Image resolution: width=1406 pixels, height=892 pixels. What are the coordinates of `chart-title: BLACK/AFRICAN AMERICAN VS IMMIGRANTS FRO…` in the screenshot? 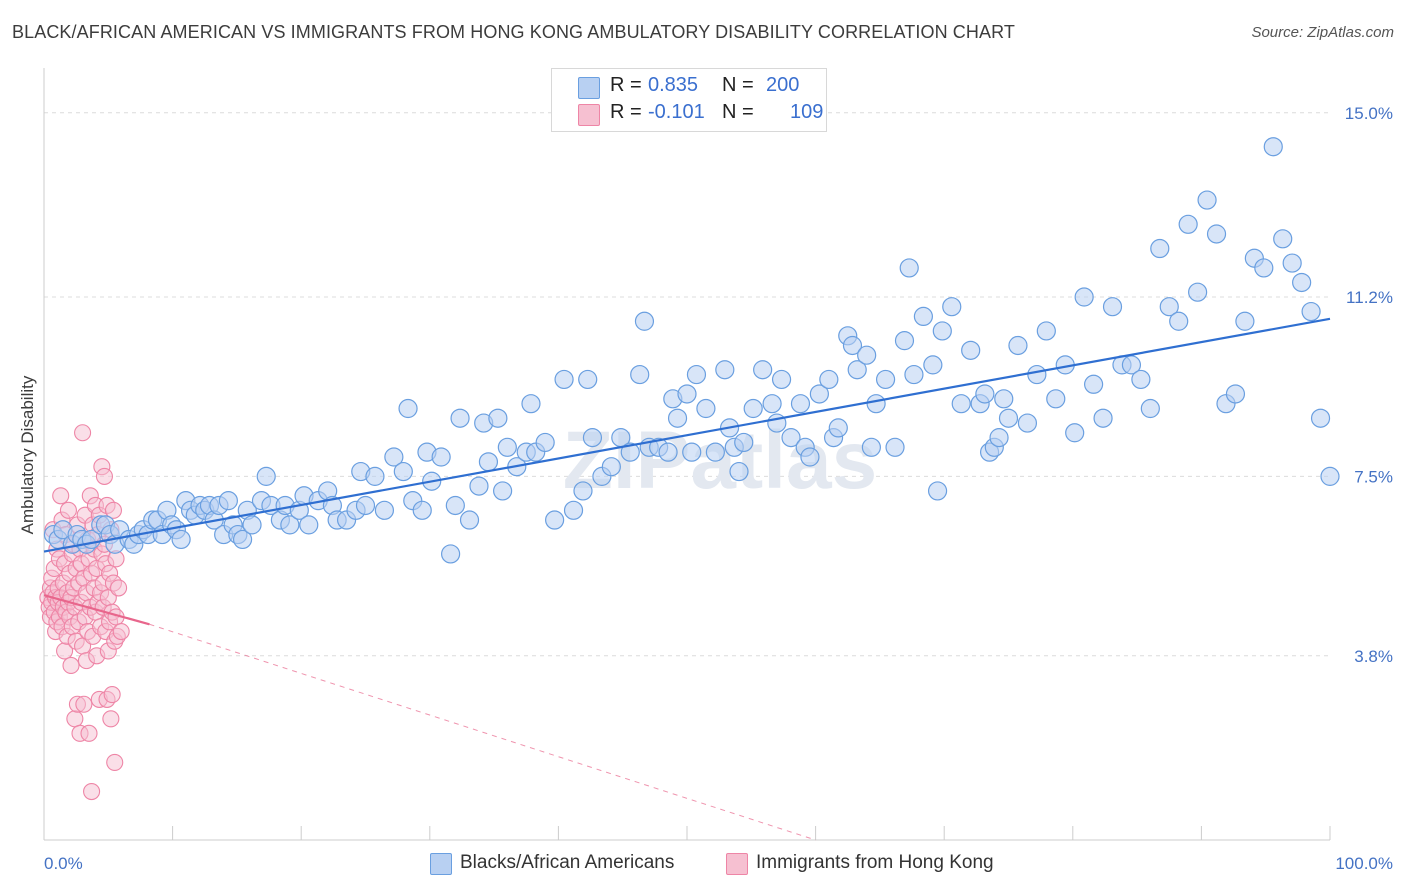 It's located at (513, 32).